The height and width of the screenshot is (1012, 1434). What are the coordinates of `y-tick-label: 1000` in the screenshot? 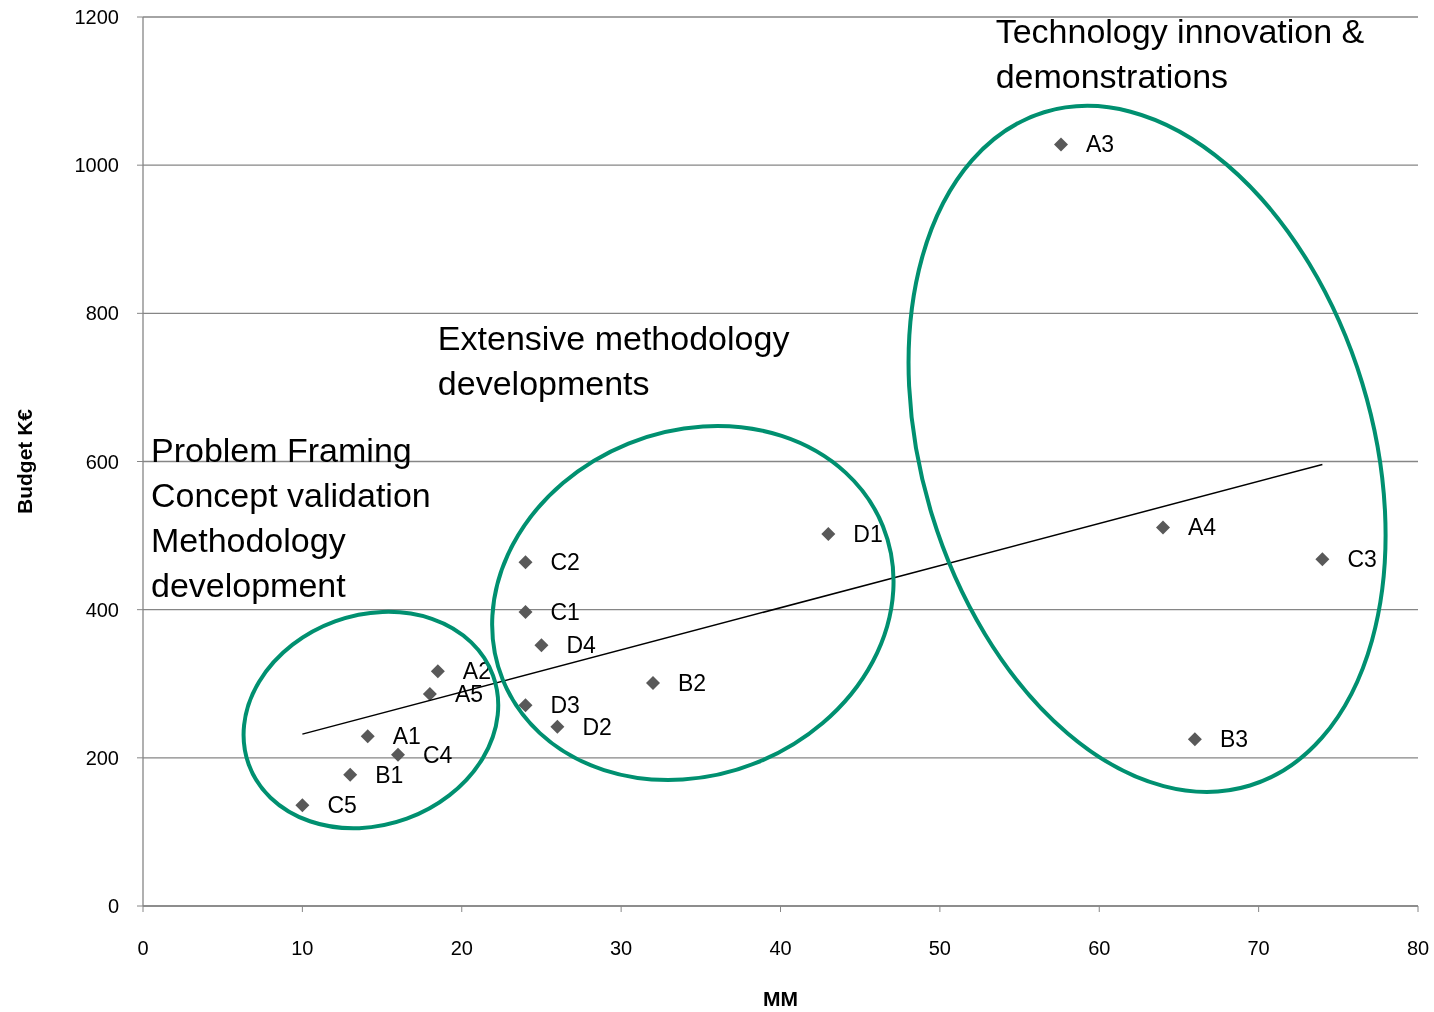 It's located at (96, 165).